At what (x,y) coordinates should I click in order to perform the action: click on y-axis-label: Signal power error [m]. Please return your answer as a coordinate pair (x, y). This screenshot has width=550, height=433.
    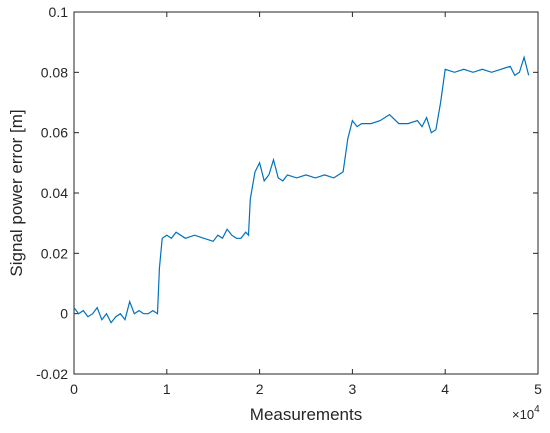
    Looking at the image, I should click on (16, 192).